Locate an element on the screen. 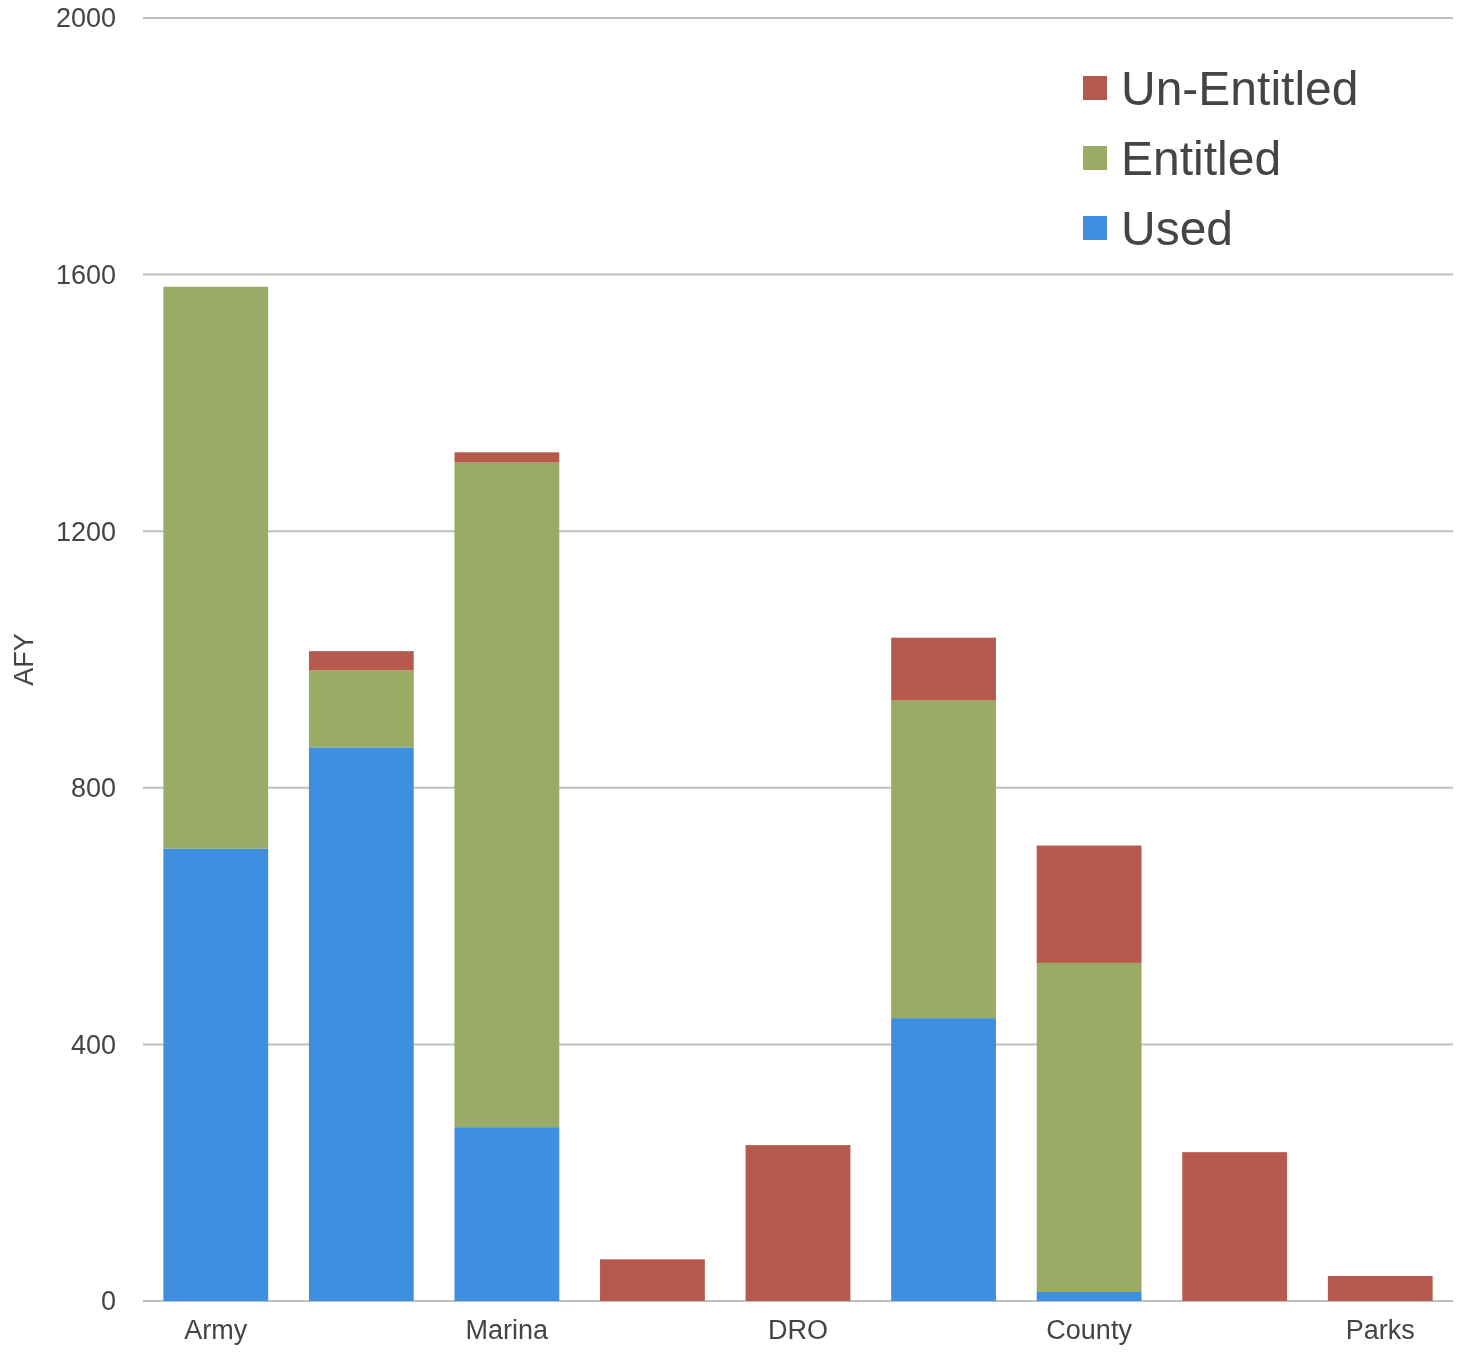 The height and width of the screenshot is (1358, 1458). y-tick-label: 1600 is located at coordinates (85, 275).